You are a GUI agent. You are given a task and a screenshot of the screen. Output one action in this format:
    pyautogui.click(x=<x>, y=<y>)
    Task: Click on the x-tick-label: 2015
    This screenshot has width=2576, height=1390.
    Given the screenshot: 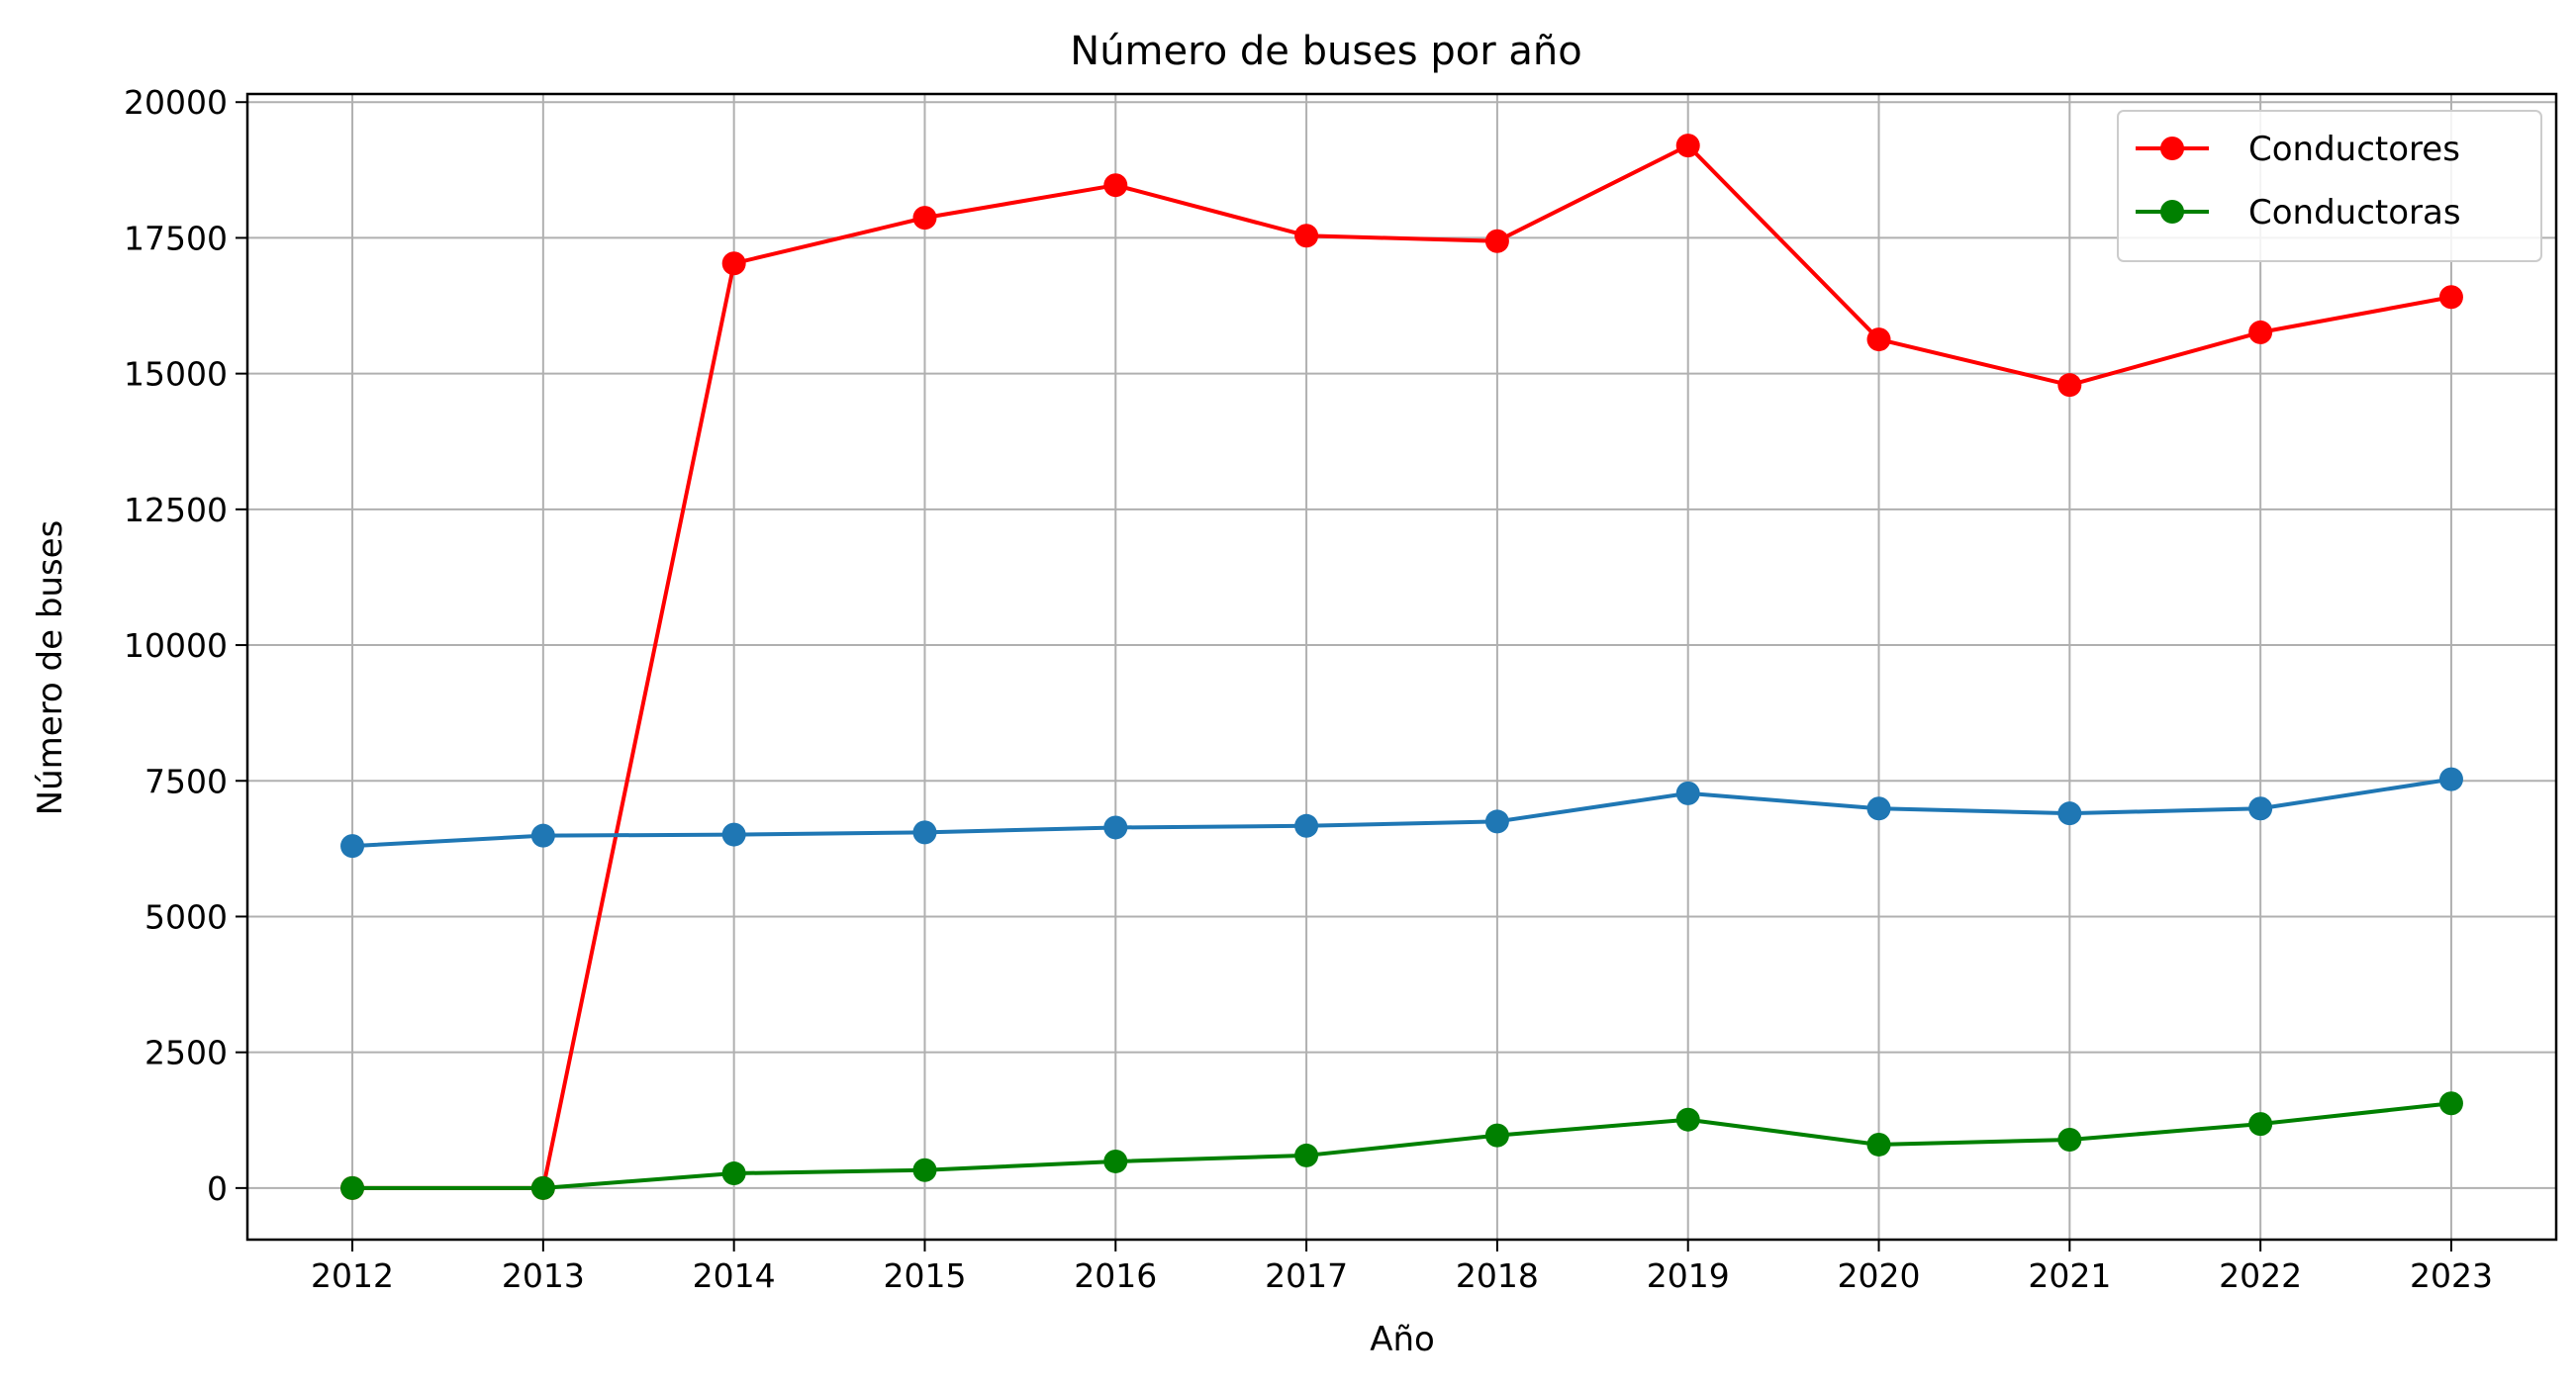 What is the action you would take?
    pyautogui.click(x=924, y=1275)
    